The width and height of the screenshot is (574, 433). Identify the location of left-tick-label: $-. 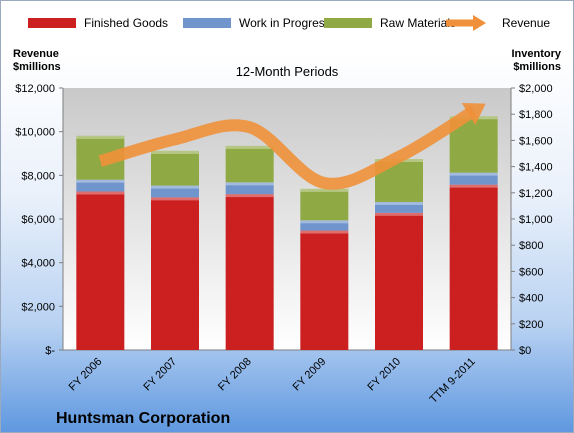
(50, 351).